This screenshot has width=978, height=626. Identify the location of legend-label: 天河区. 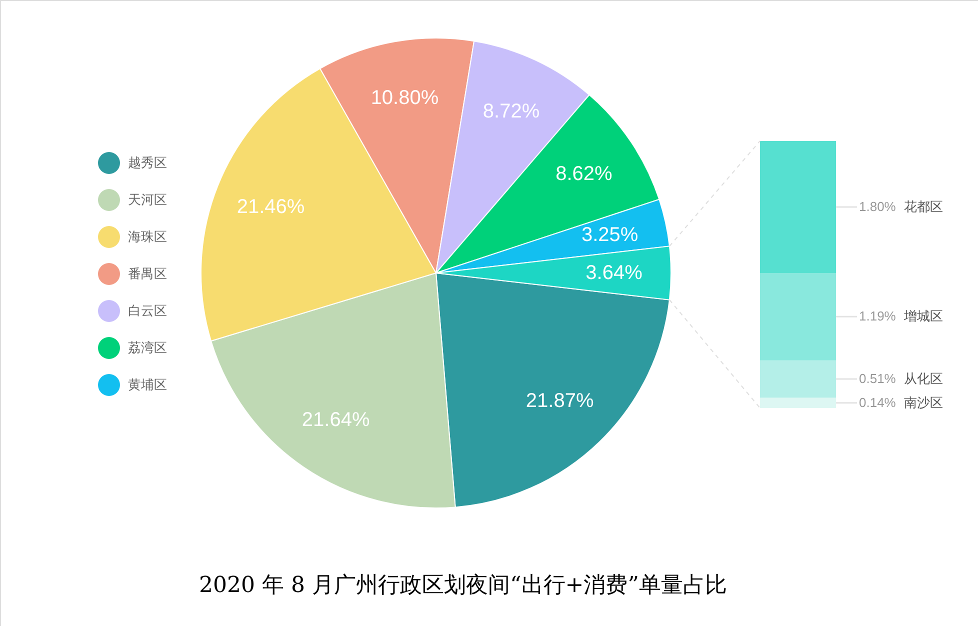
(147, 199).